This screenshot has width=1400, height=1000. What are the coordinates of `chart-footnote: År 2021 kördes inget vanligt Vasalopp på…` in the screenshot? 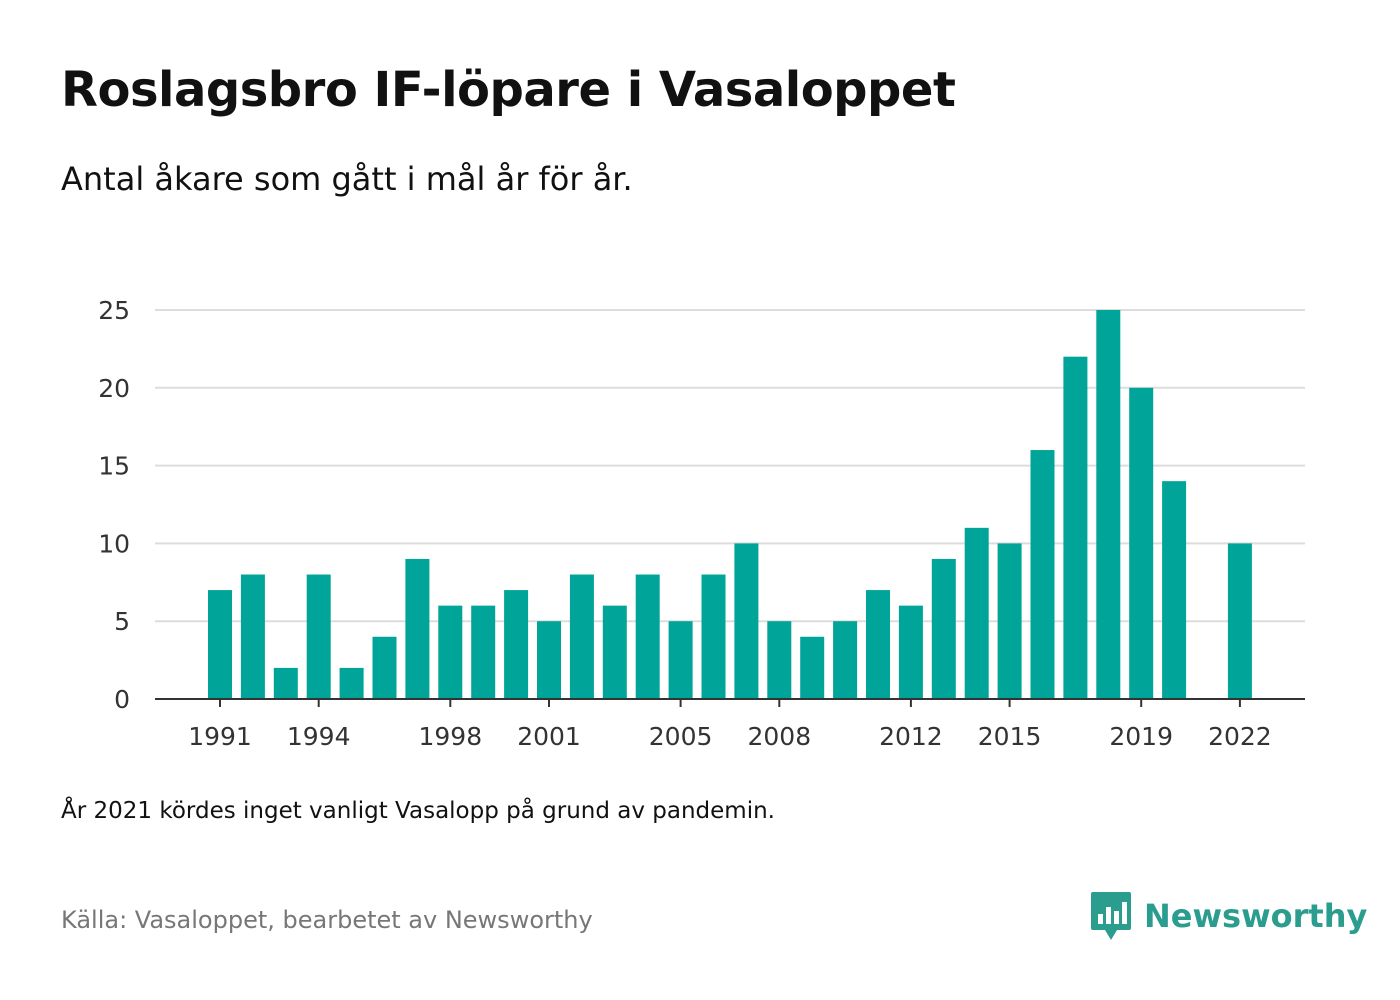 It's located at (418, 811).